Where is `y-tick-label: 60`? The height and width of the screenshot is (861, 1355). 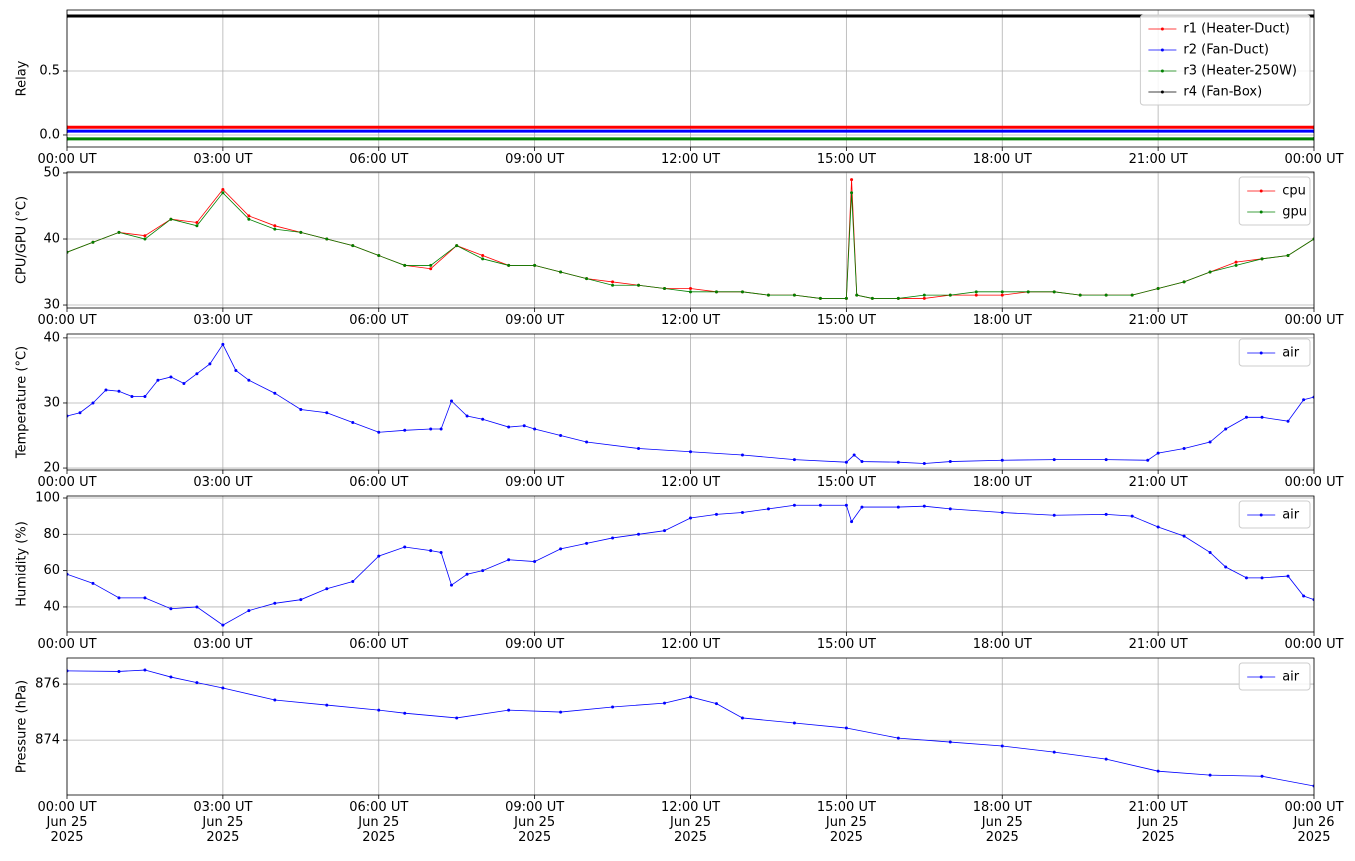
y-tick-label: 60 is located at coordinates (51, 570).